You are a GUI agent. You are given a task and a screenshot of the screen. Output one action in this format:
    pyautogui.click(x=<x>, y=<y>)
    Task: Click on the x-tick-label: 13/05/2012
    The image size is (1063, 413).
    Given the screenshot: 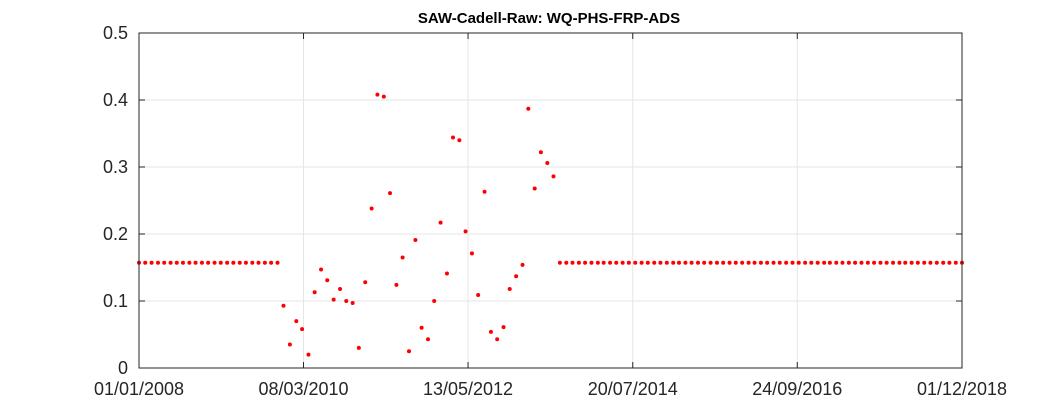 What is the action you would take?
    pyautogui.click(x=468, y=389)
    